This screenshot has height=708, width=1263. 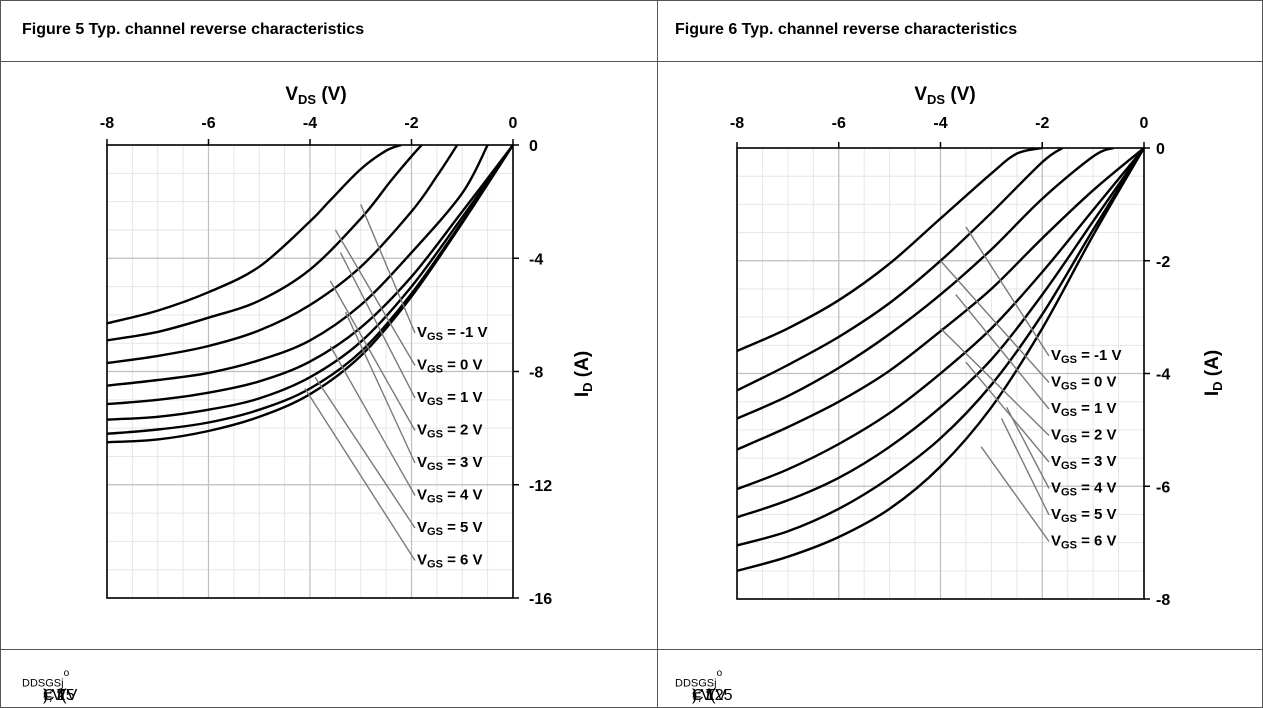 What do you see at coordinates (533, 146) in the screenshot?
I see `chart0-y-tick-label: 0` at bounding box center [533, 146].